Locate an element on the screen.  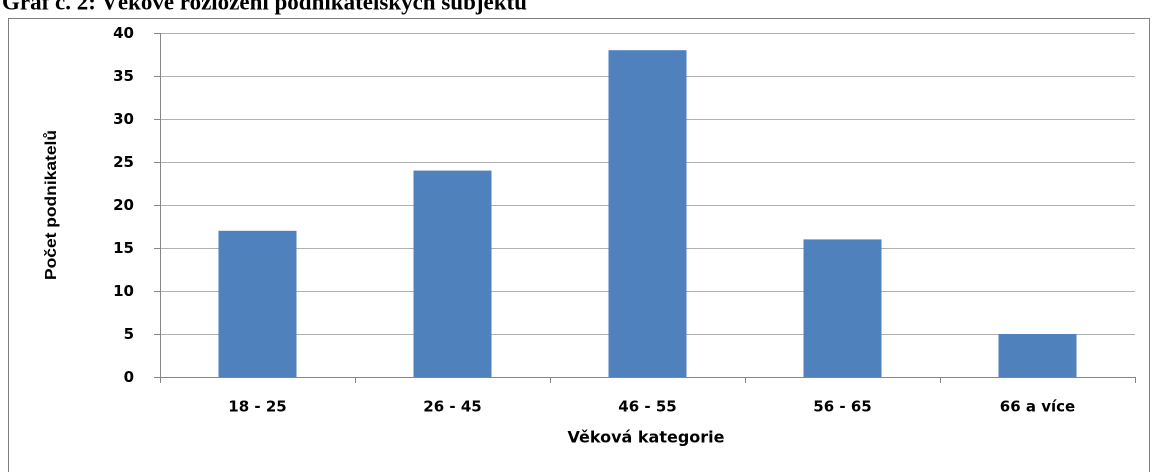
x-axis-title: Věková kategorie is located at coordinates (646, 437).